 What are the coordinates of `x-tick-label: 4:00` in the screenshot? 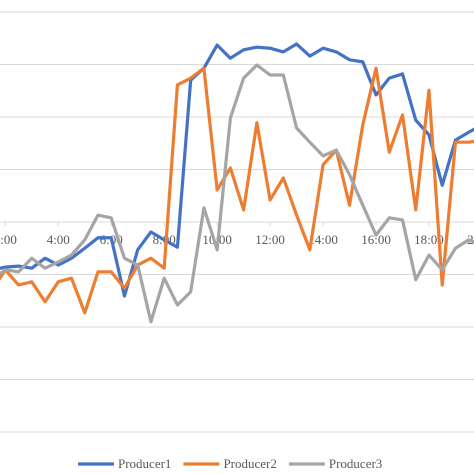 It's located at (58, 239).